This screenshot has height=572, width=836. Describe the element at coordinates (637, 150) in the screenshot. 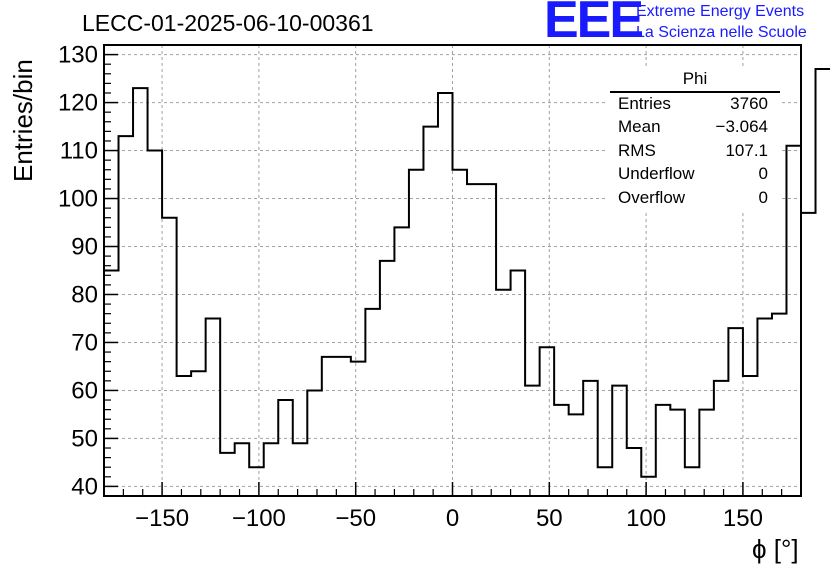

I see `stats-label: RMS` at that location.